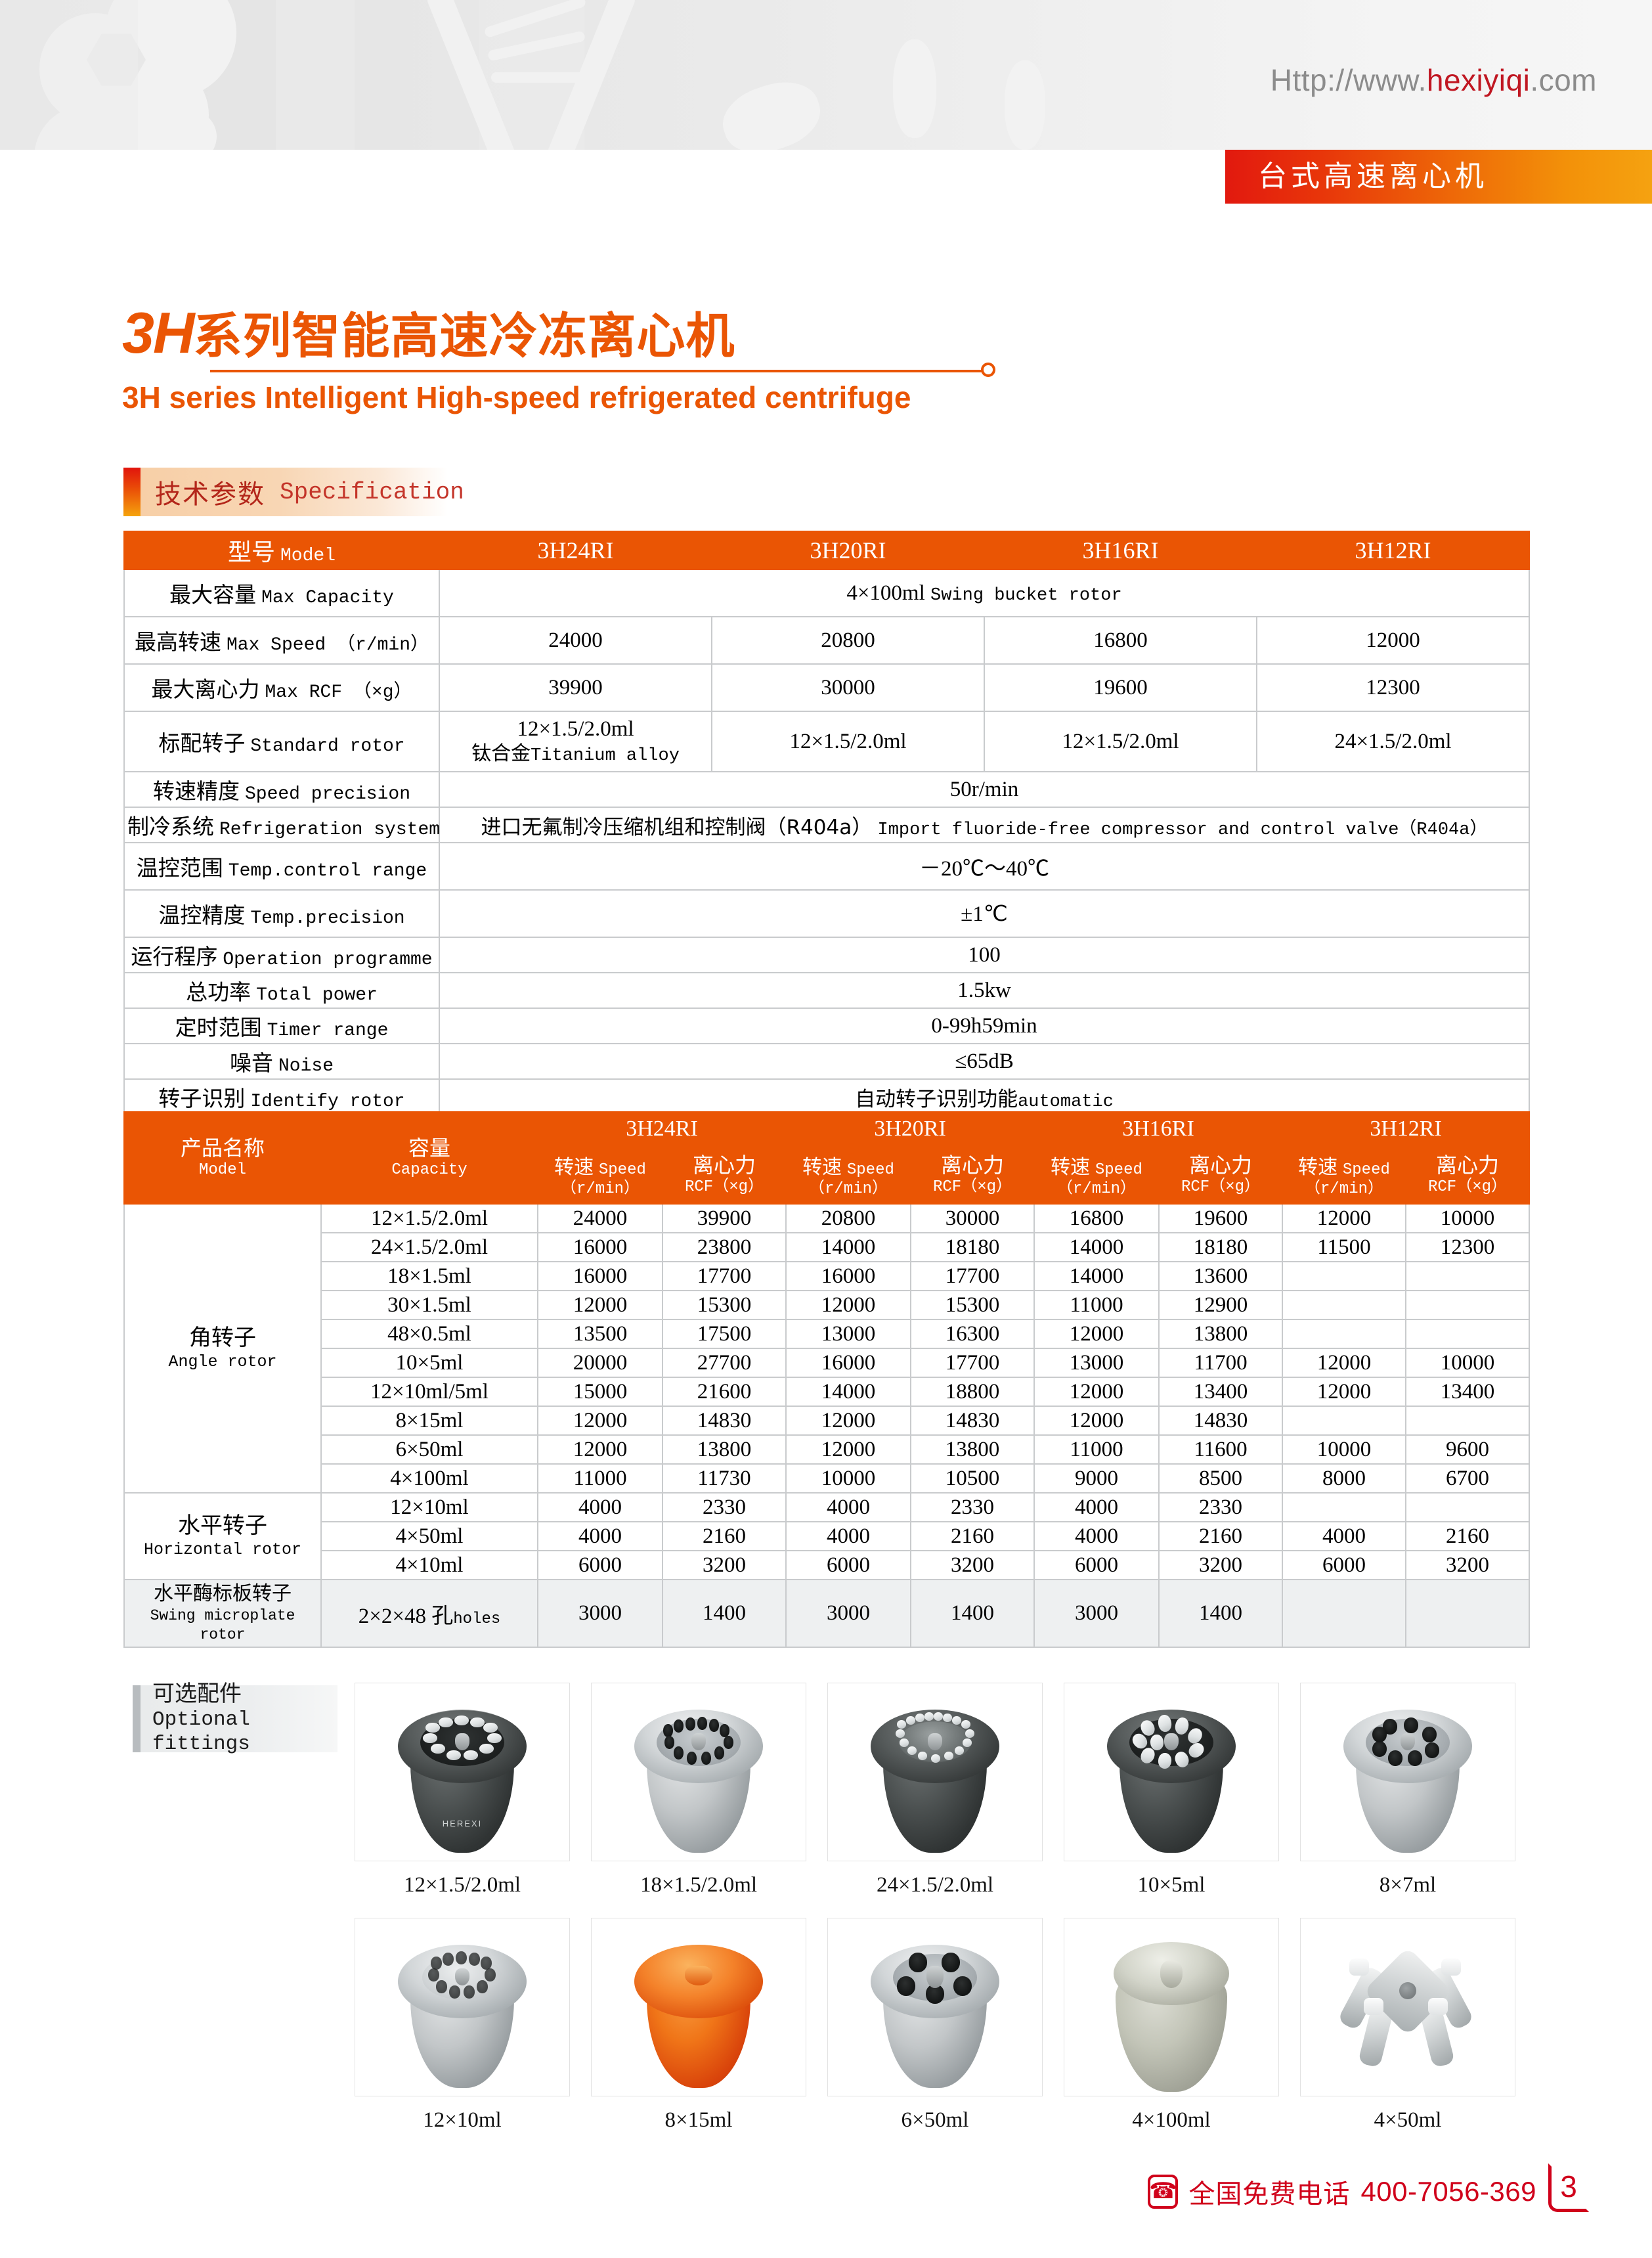  What do you see at coordinates (462, 2025) in the screenshot?
I see `fitting-item: 12×10ml` at bounding box center [462, 2025].